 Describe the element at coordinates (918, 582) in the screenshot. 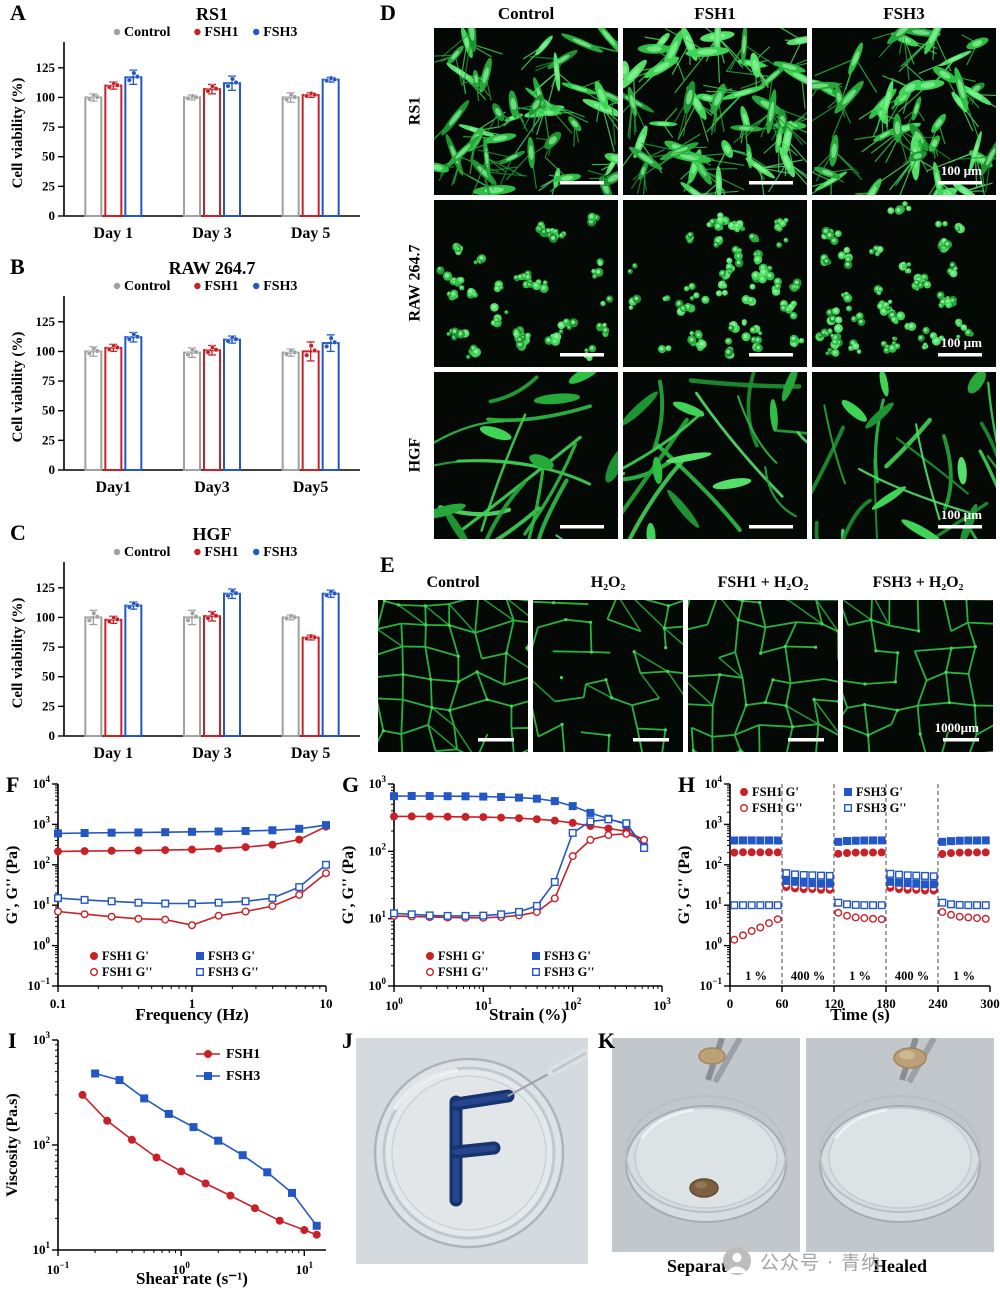

I see `panel-e-label-fsh3-h2o2: FSH3 + H₂O₂` at that location.